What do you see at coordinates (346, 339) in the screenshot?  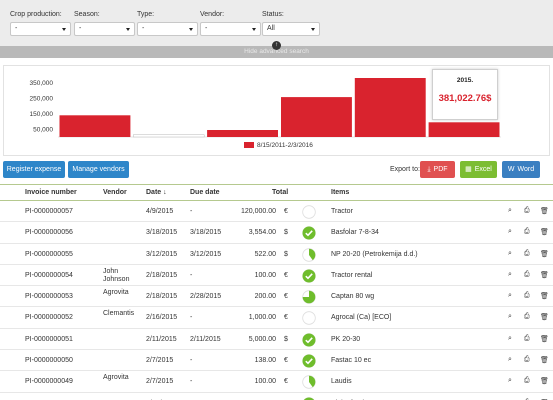 I see `items-cell: PK 20-30` at bounding box center [346, 339].